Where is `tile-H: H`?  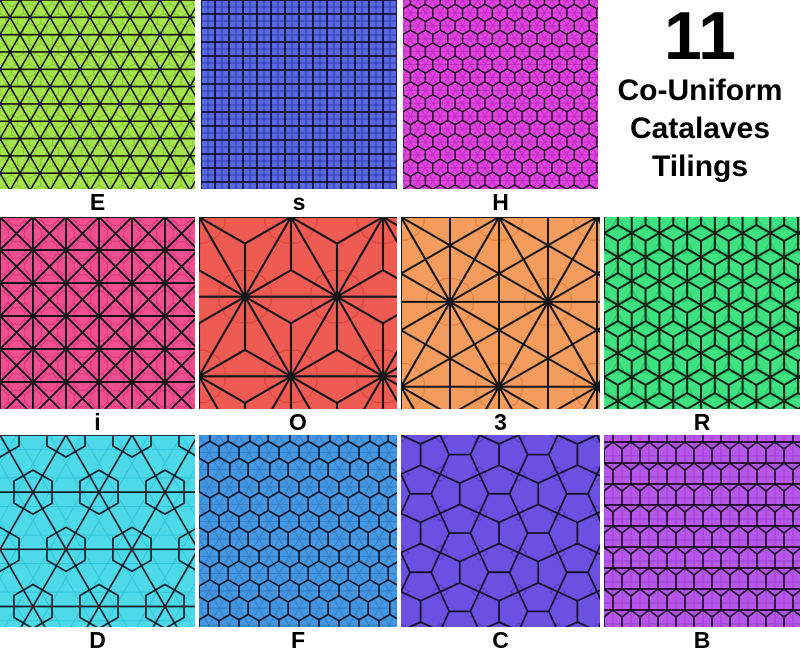
tile-H: H is located at coordinates (500, 107).